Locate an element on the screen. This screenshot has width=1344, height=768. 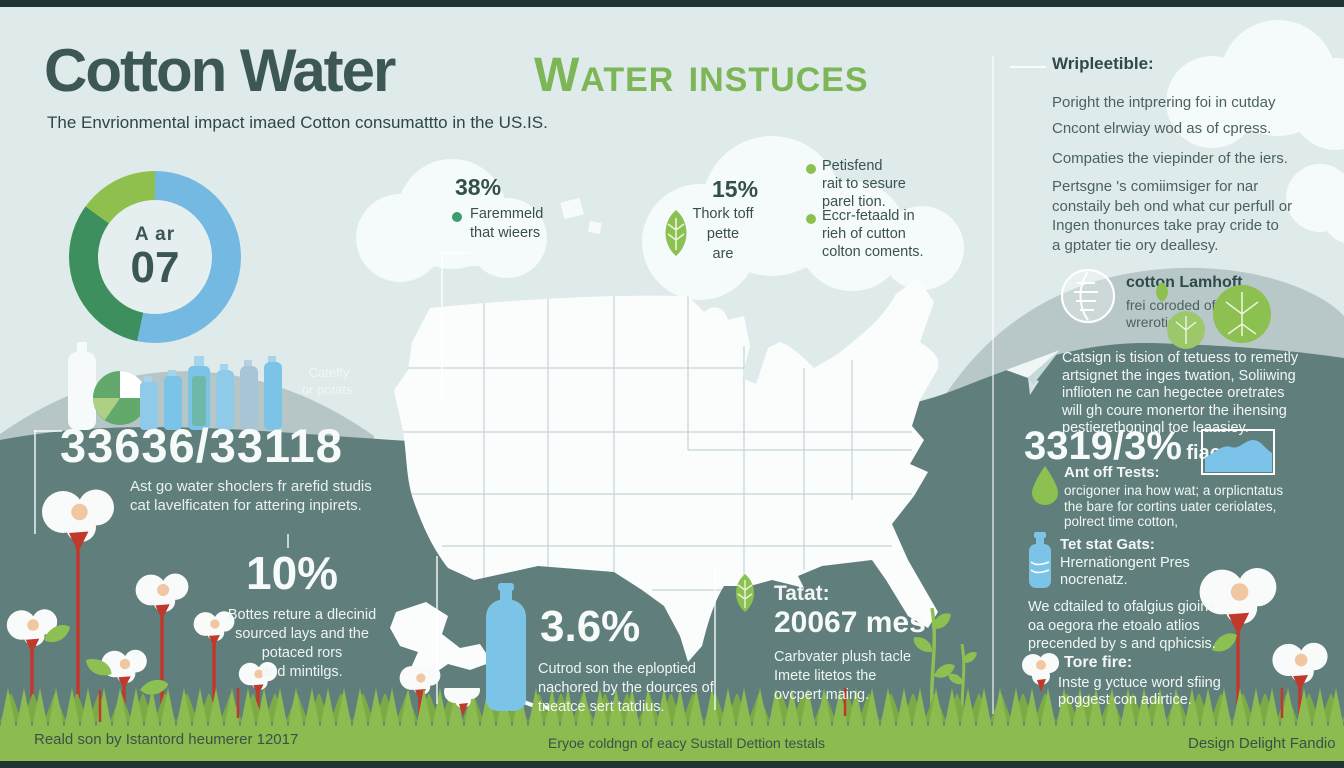
bullet-dot-green is located at coordinates (457, 217).